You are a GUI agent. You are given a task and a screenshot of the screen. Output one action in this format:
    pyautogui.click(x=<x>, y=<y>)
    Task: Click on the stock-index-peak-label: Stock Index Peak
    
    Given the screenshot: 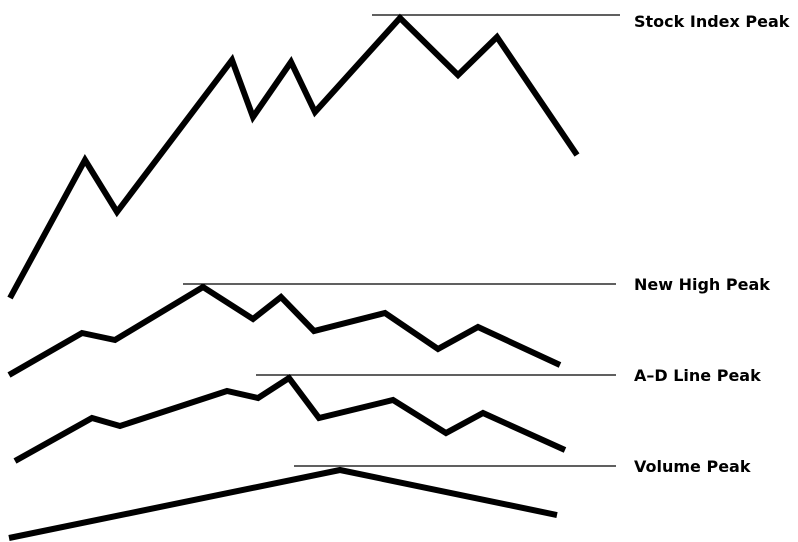 What is the action you would take?
    pyautogui.click(x=712, y=21)
    